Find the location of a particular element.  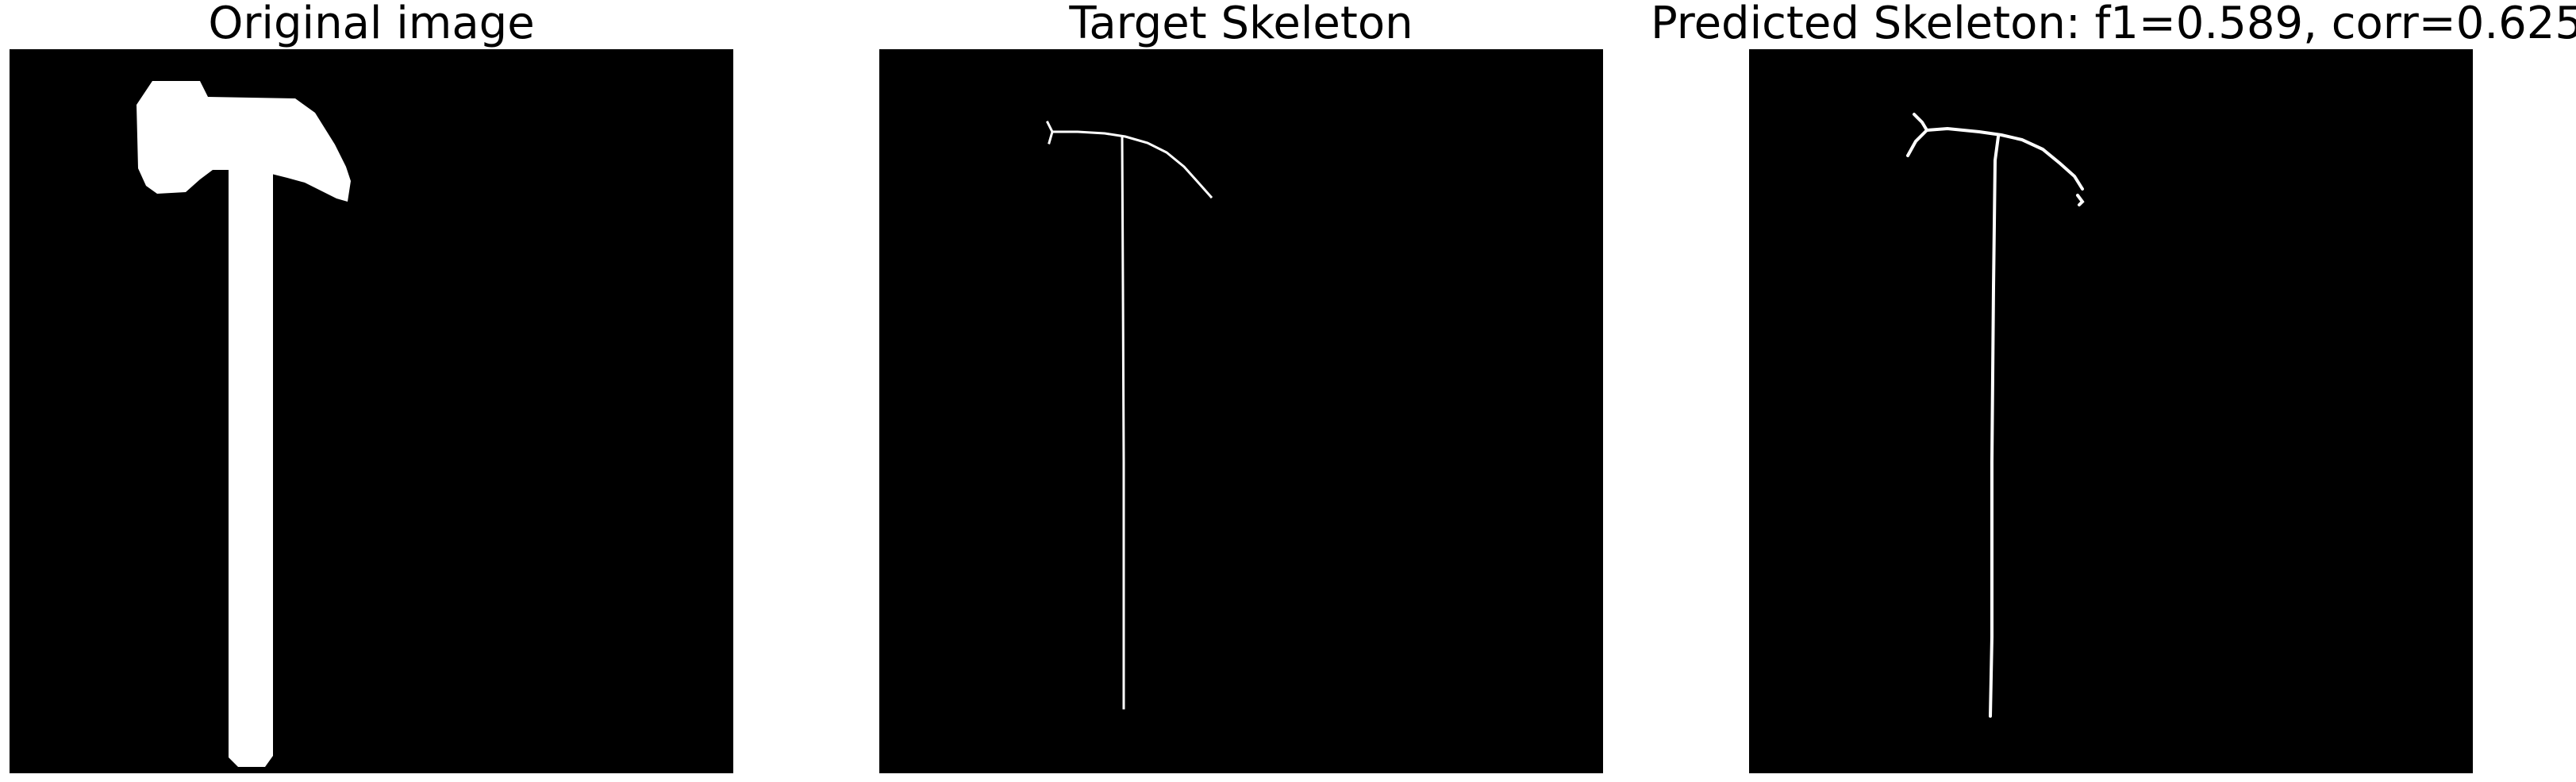

hammer-head-shape is located at coordinates (244, 141).